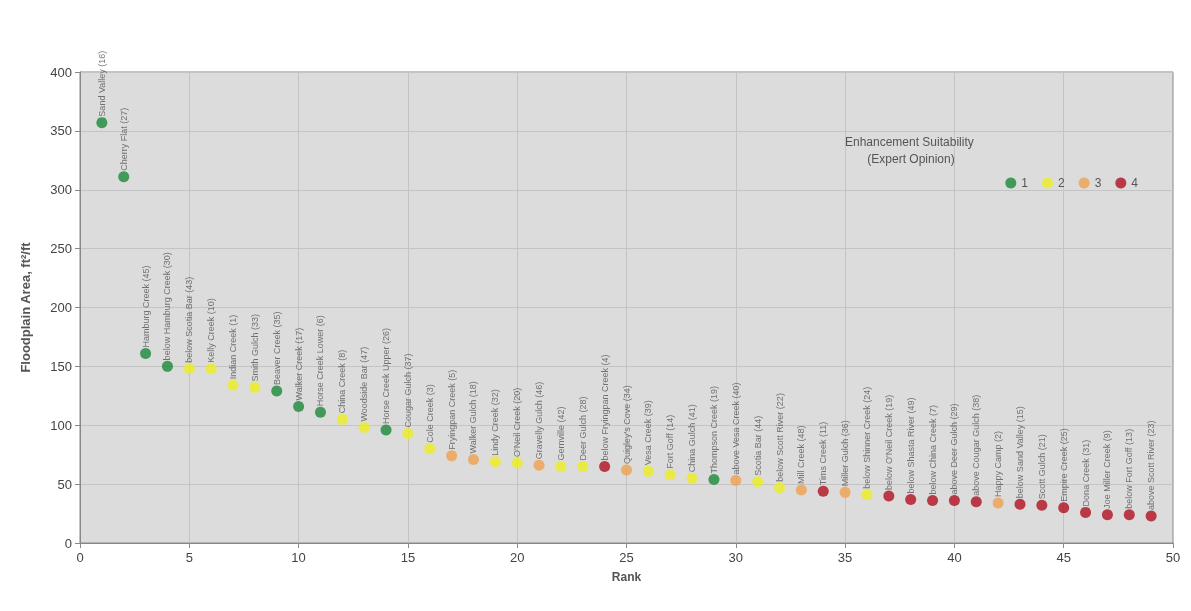 The image size is (1191, 611). Describe the element at coordinates (517, 557) in the screenshot. I see `x-tick-label: 20` at that location.